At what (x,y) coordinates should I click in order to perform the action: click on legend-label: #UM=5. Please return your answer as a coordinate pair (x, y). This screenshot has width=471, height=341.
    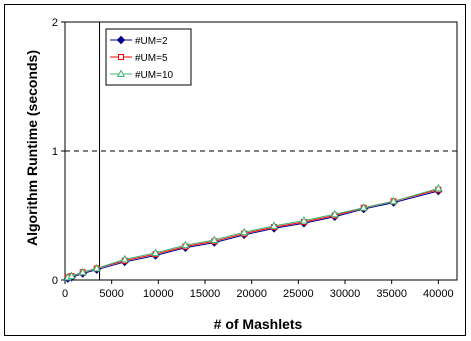
    Looking at the image, I should click on (151, 58).